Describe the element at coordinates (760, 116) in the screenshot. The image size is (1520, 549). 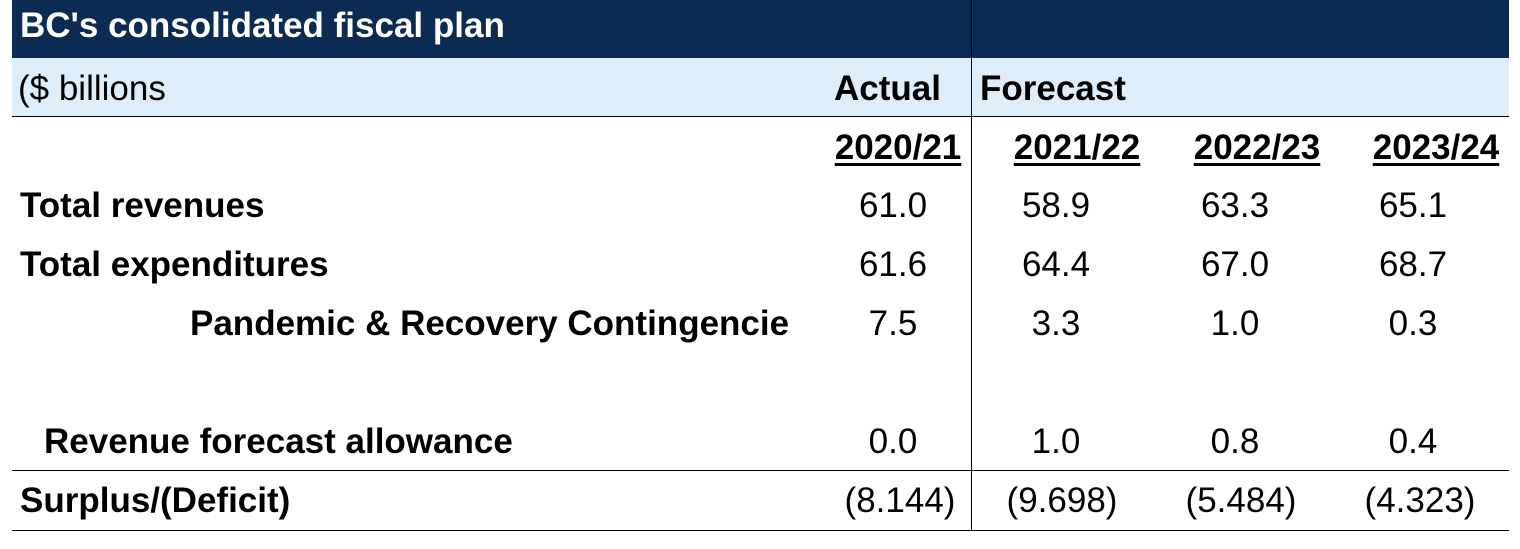
I see `header-bottom-rule` at that location.